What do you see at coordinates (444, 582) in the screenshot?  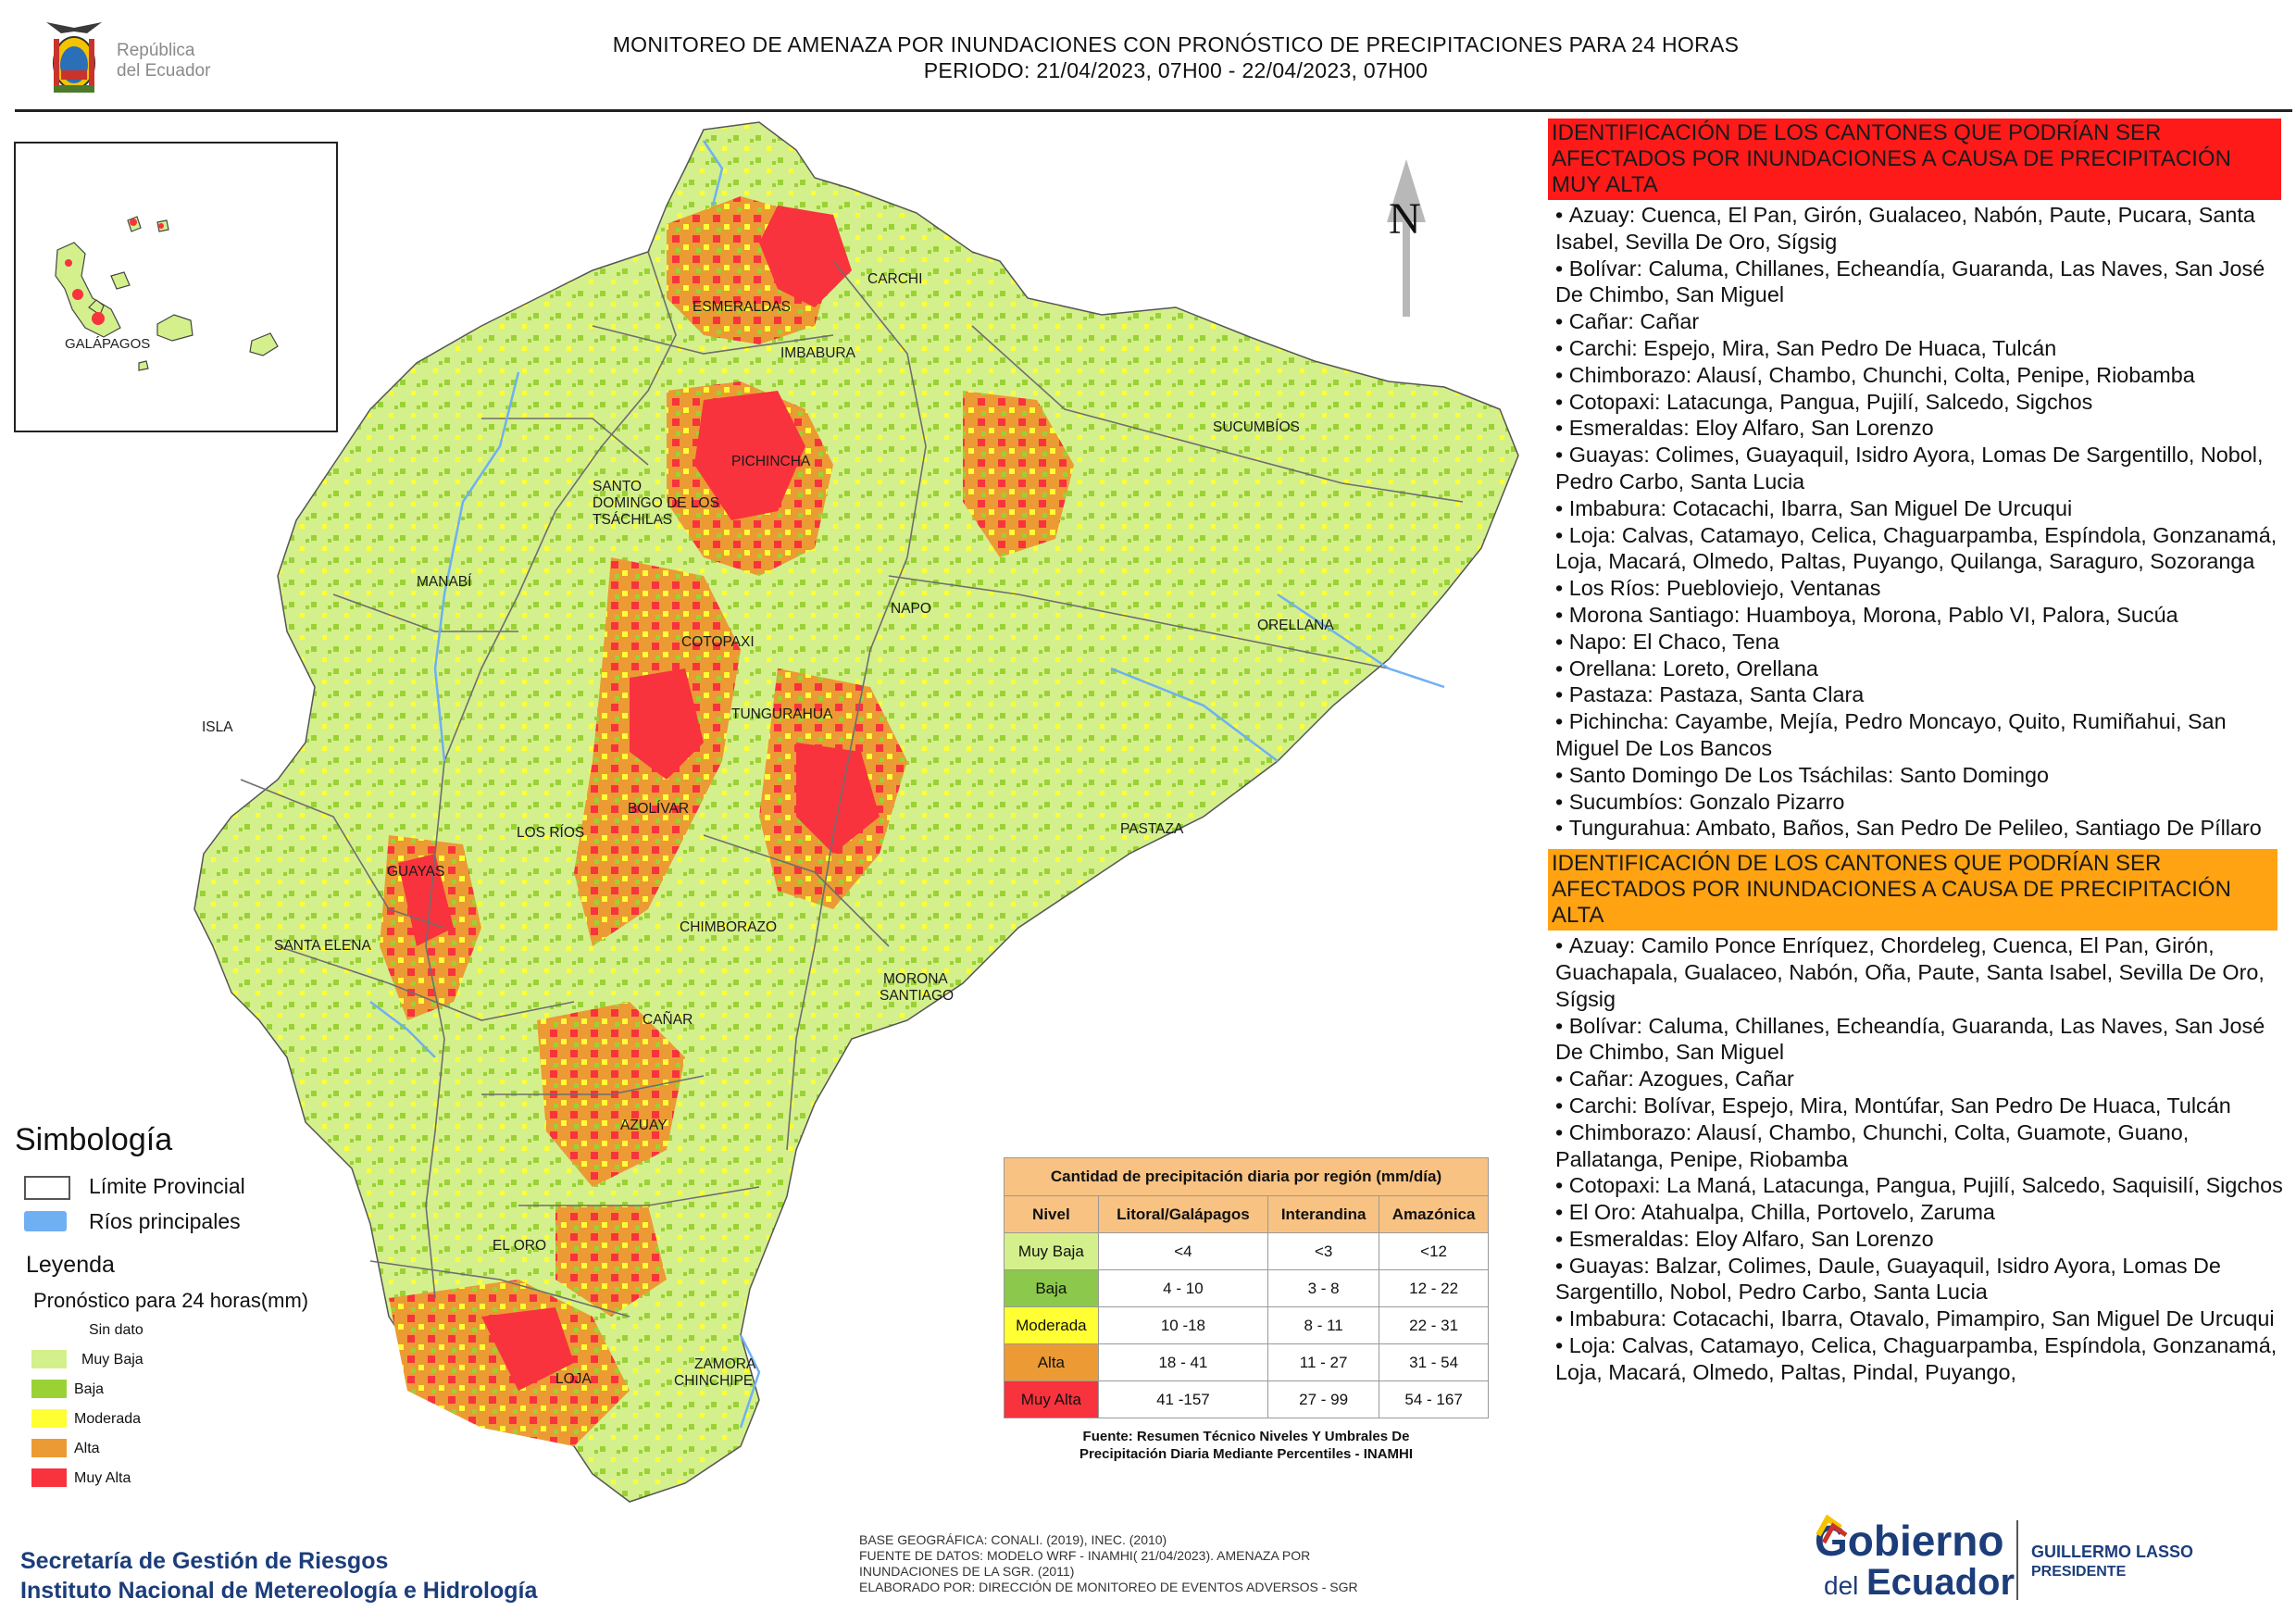 I see `label-manabi: MANABÍ` at bounding box center [444, 582].